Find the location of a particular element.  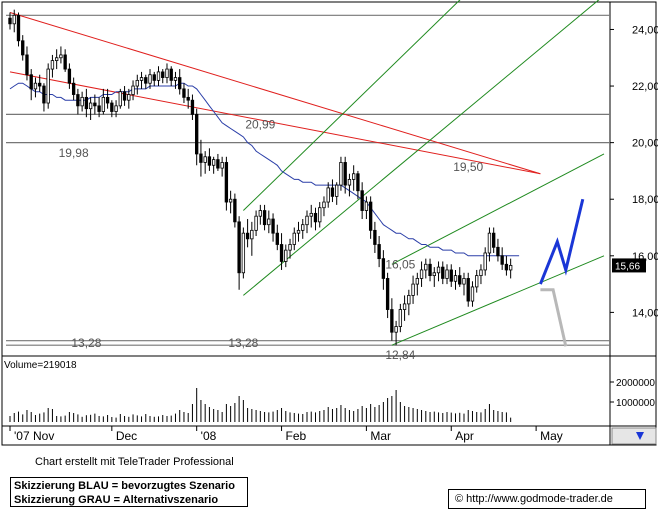

volume-tick-label: 2000000 is located at coordinates (635, 383).